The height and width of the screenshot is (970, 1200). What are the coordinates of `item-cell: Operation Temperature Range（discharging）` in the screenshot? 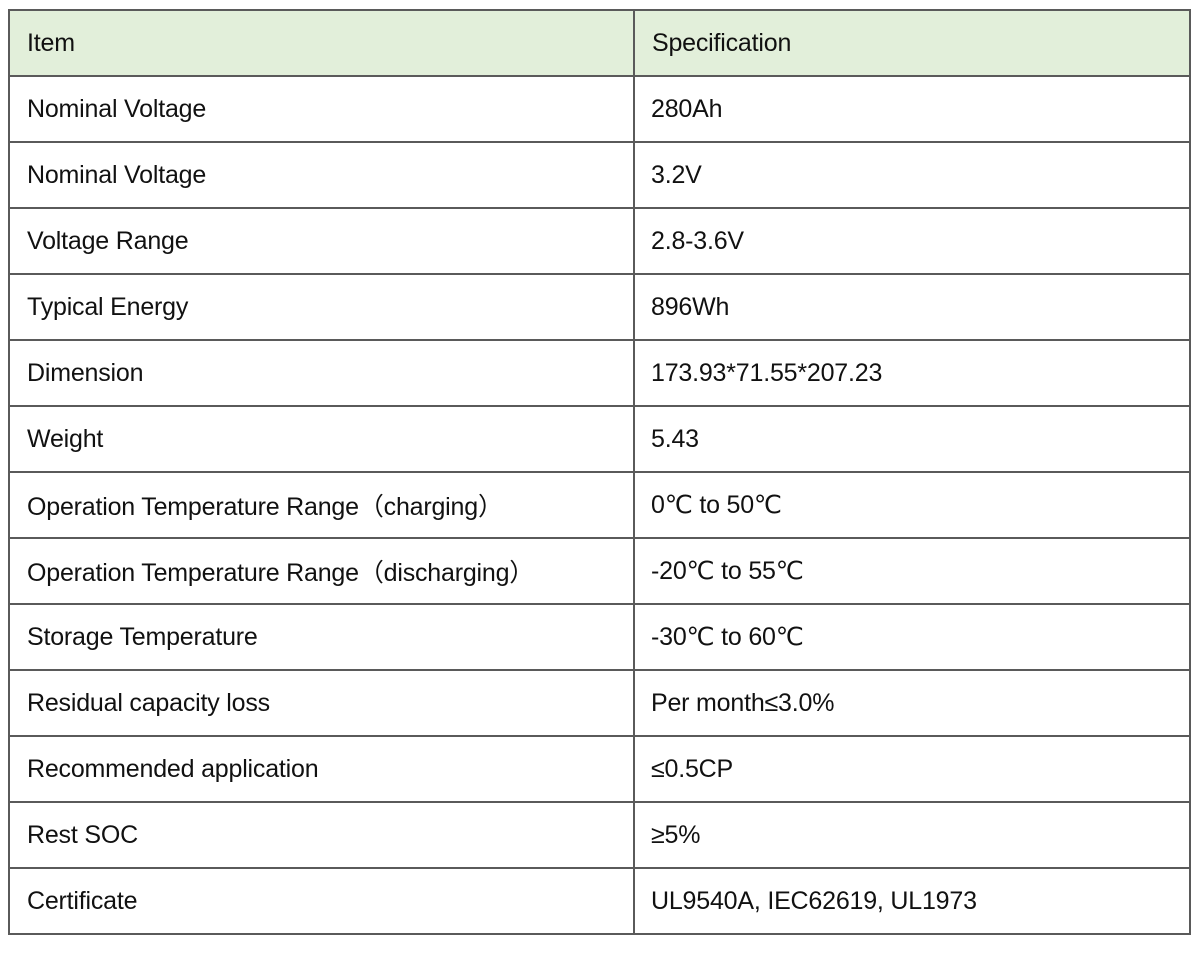 It's located at (321, 571).